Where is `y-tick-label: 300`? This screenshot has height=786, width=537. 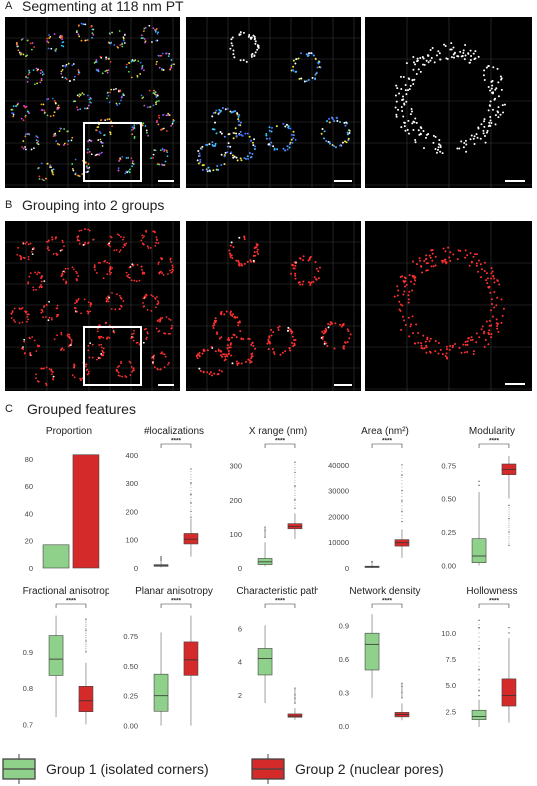
y-tick-label: 300 is located at coordinates (235, 466).